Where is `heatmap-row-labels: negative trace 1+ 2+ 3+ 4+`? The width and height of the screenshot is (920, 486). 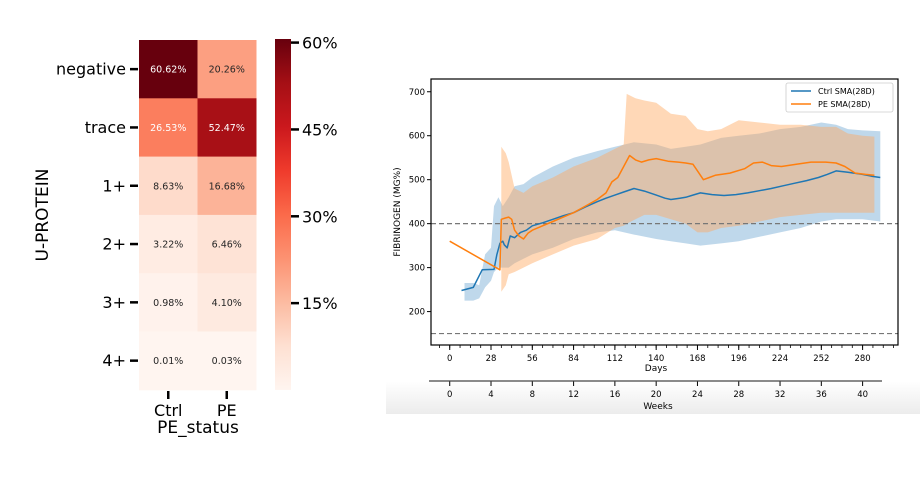
heatmap-row-labels: negative trace 1+ 2+ 3+ 4+ is located at coordinates (97, 215).